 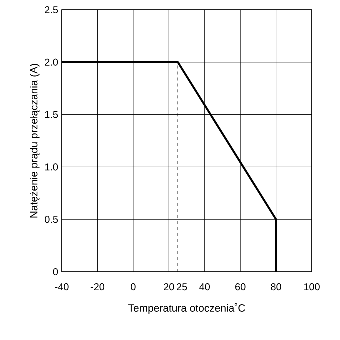 What do you see at coordinates (312, 287) in the screenshot?
I see `x-tick-label: 100` at bounding box center [312, 287].